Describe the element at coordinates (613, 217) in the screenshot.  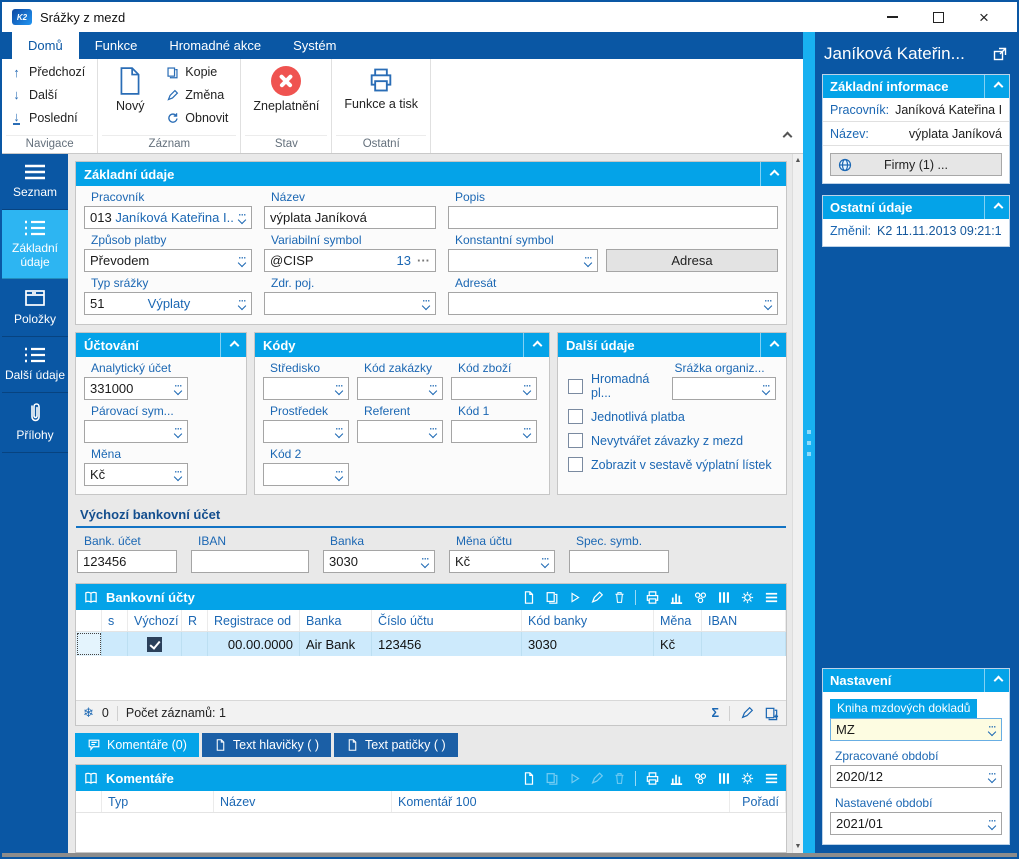
I see `popis-field` at that location.